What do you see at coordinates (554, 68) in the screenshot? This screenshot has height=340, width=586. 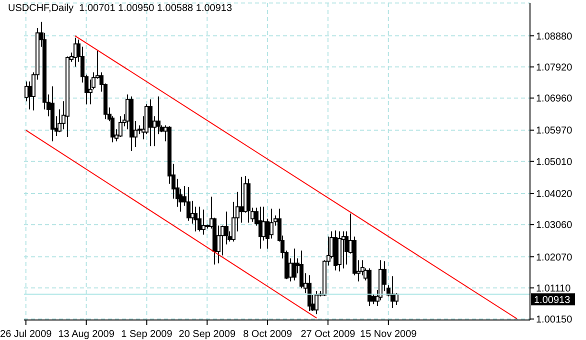 I see `y-tick-label: 1.07920` at bounding box center [554, 68].